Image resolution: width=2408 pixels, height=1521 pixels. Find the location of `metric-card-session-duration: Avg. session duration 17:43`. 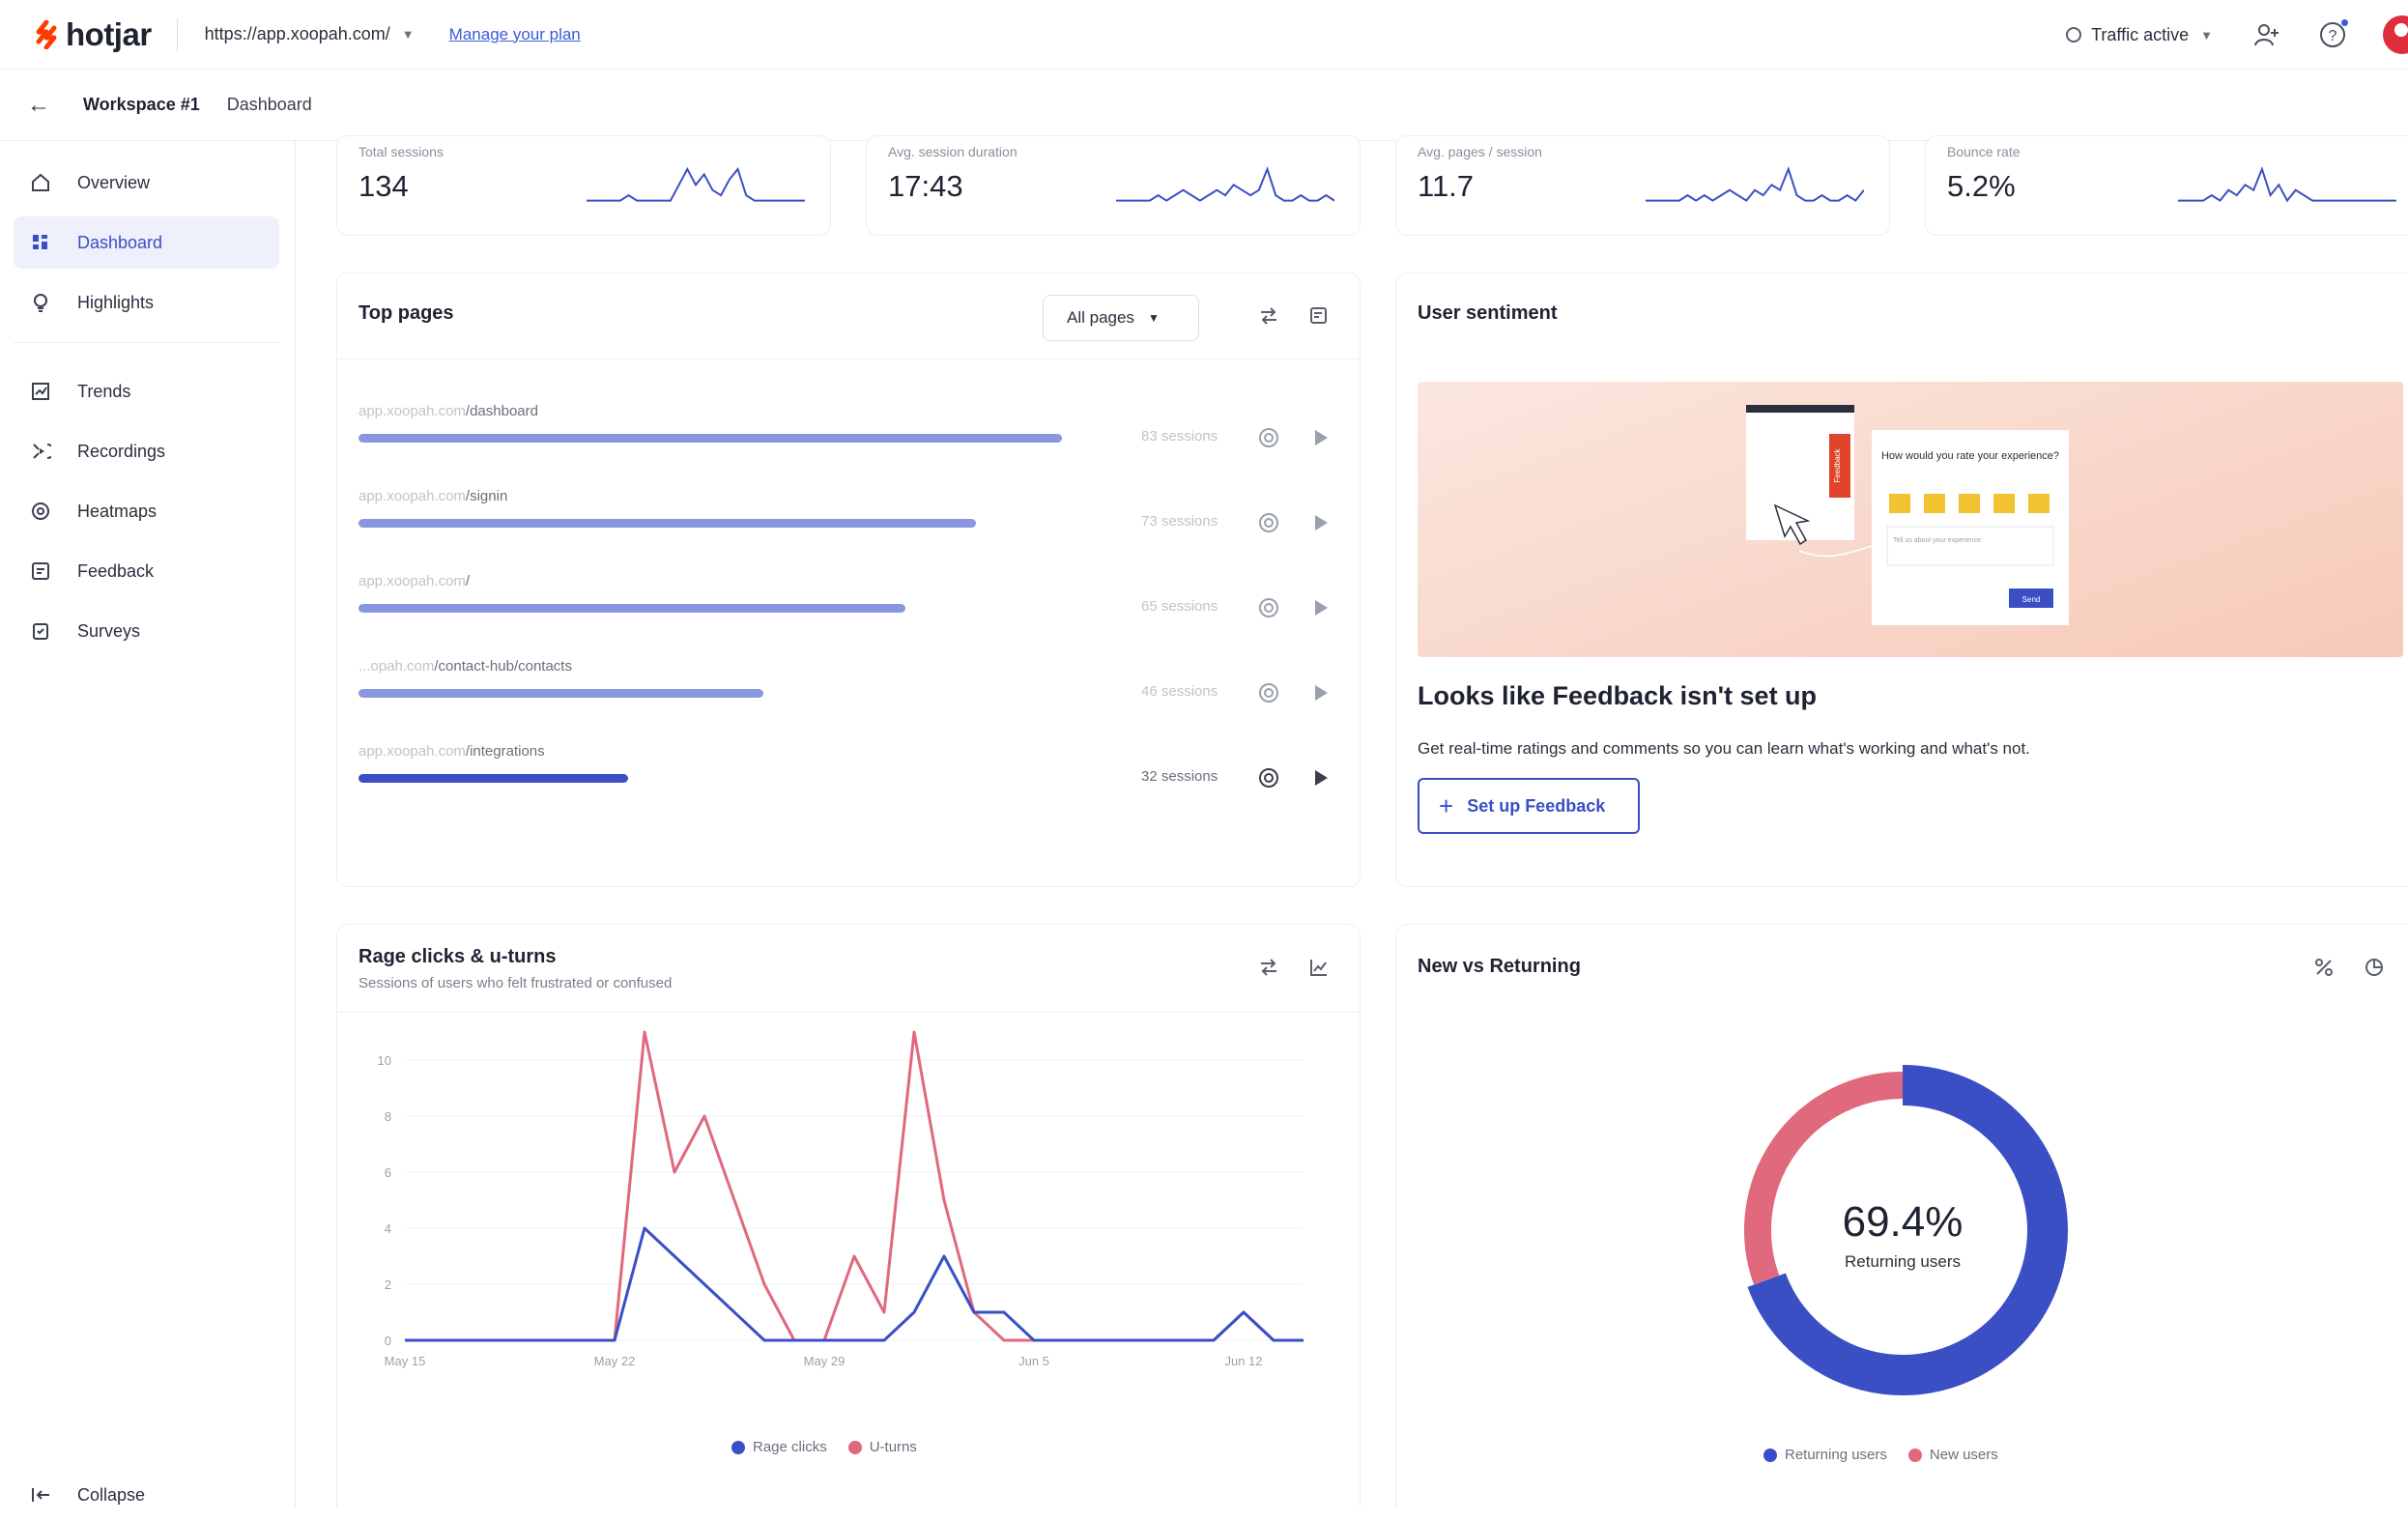

metric-card-session-duration: Avg. session duration 17:43 is located at coordinates (1113, 185).